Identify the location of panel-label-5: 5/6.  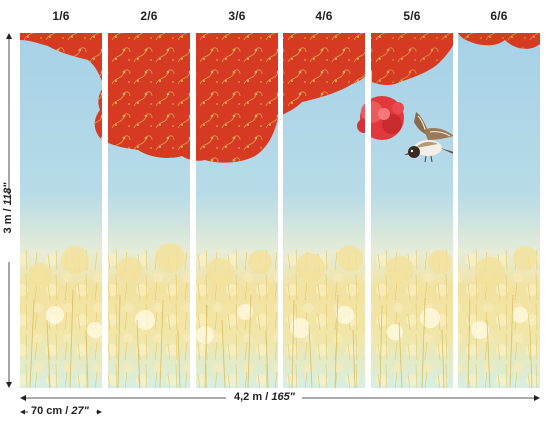
(412, 16).